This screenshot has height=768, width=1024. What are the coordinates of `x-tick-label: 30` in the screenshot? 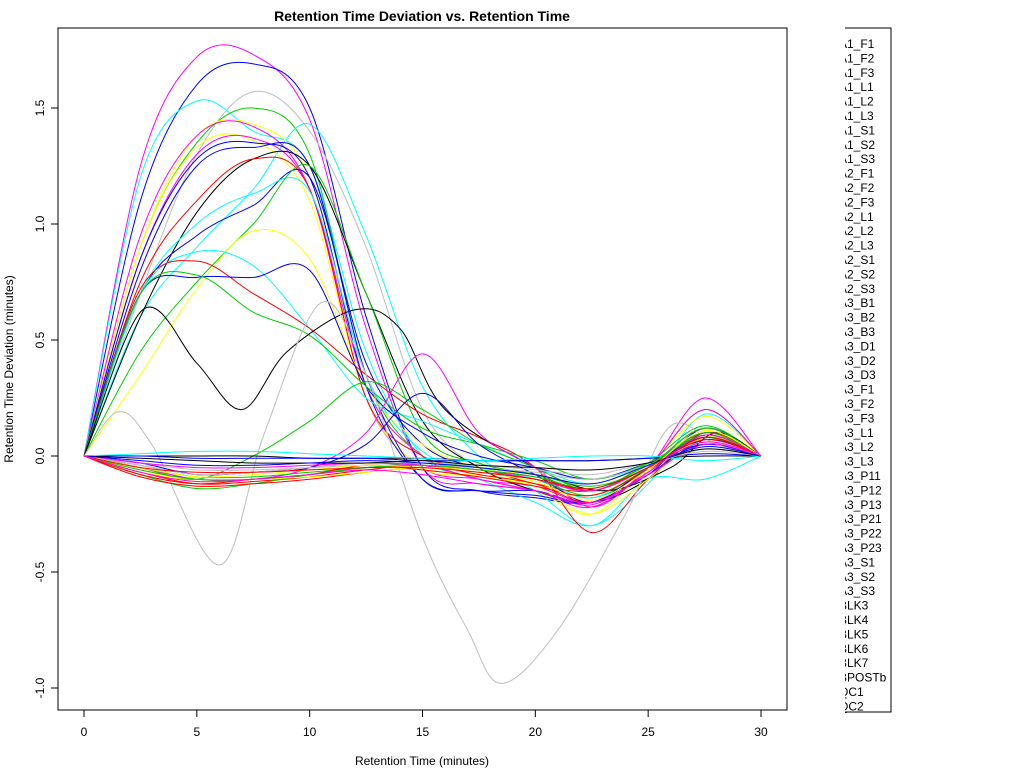 It's located at (761, 732).